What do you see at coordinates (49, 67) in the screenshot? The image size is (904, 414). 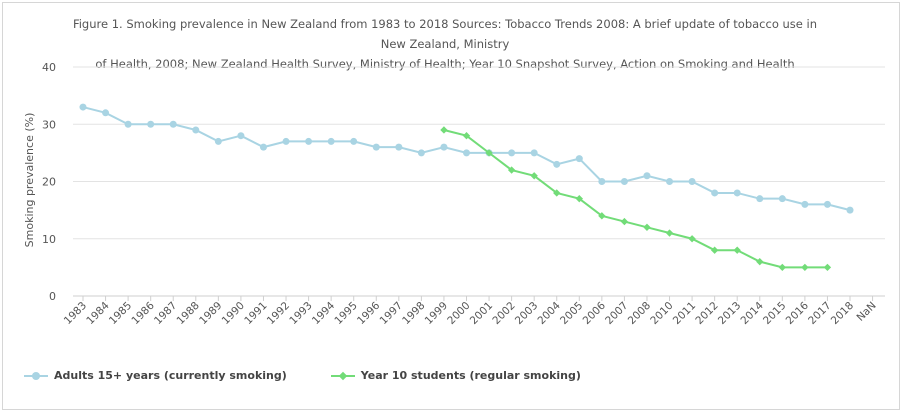 I see `y-tick-label: 40` at bounding box center [49, 67].